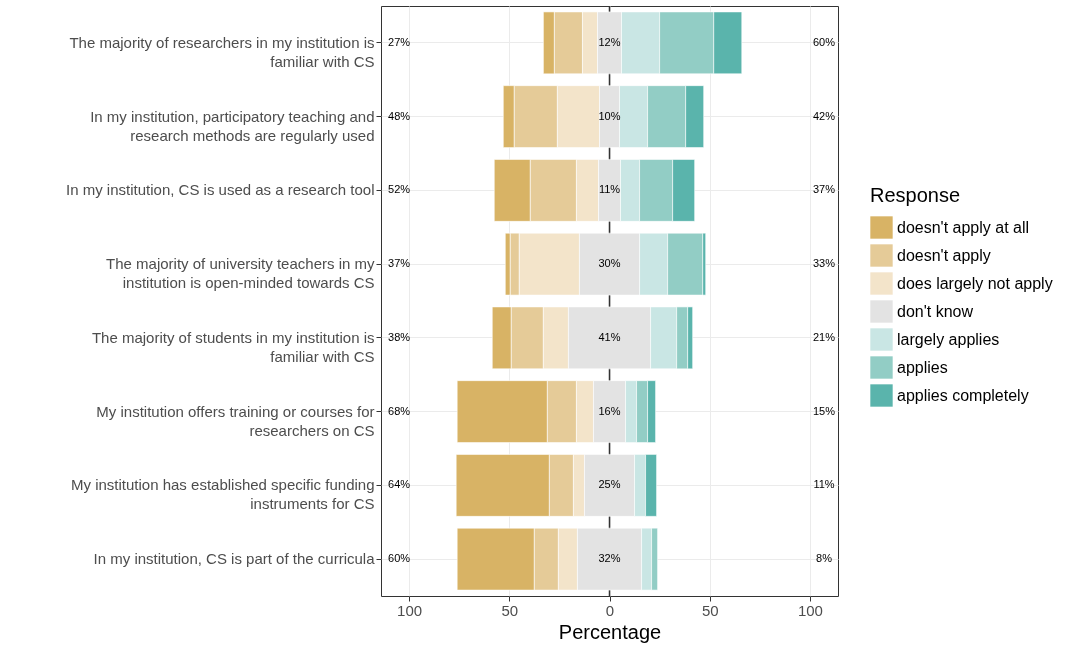  Describe the element at coordinates (824, 115) in the screenshot. I see `annotation: 42%` at that location.